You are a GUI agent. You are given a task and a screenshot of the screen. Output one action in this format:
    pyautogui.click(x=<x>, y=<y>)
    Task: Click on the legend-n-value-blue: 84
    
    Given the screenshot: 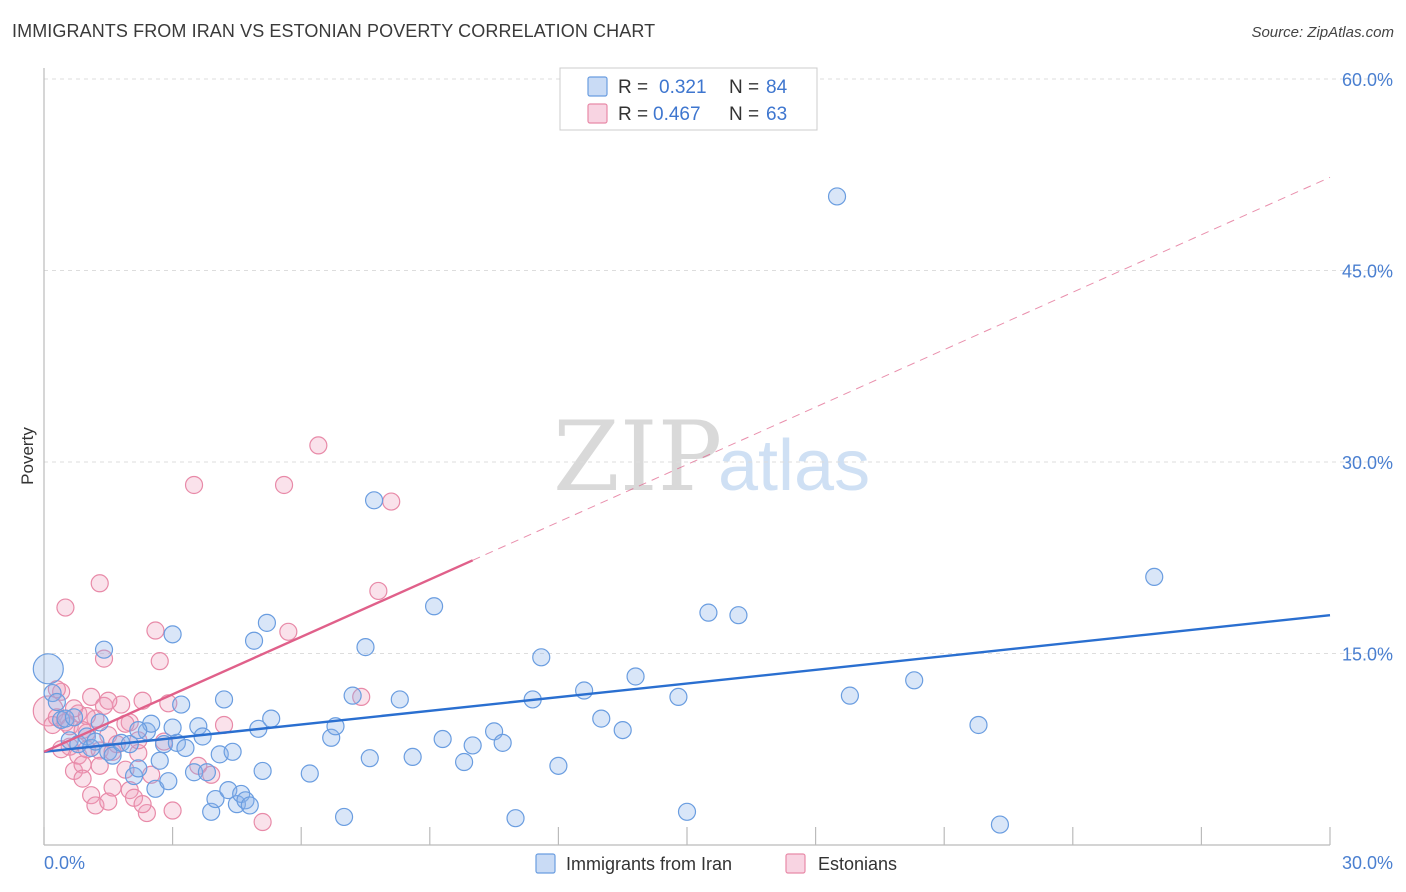 What is the action you would take?
    pyautogui.click(x=777, y=87)
    